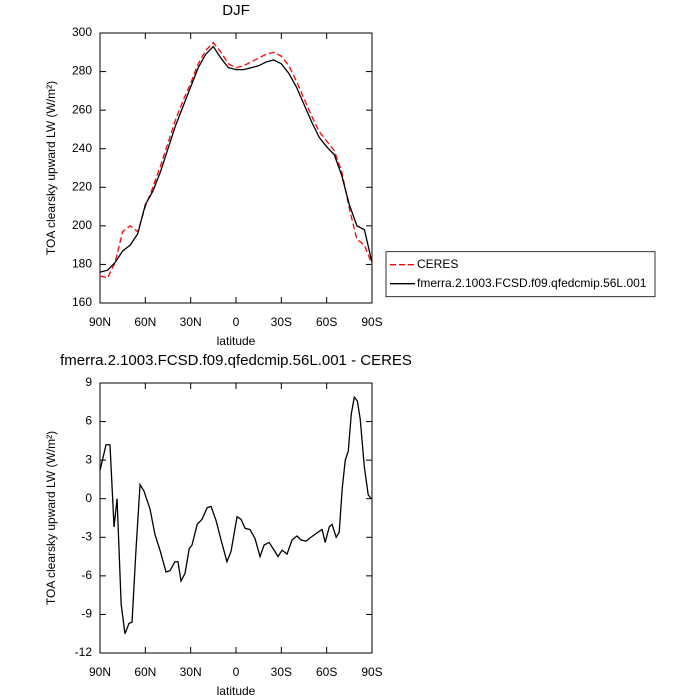  Describe the element at coordinates (236, 10) in the screenshot. I see `chart-title: DJF` at that location.